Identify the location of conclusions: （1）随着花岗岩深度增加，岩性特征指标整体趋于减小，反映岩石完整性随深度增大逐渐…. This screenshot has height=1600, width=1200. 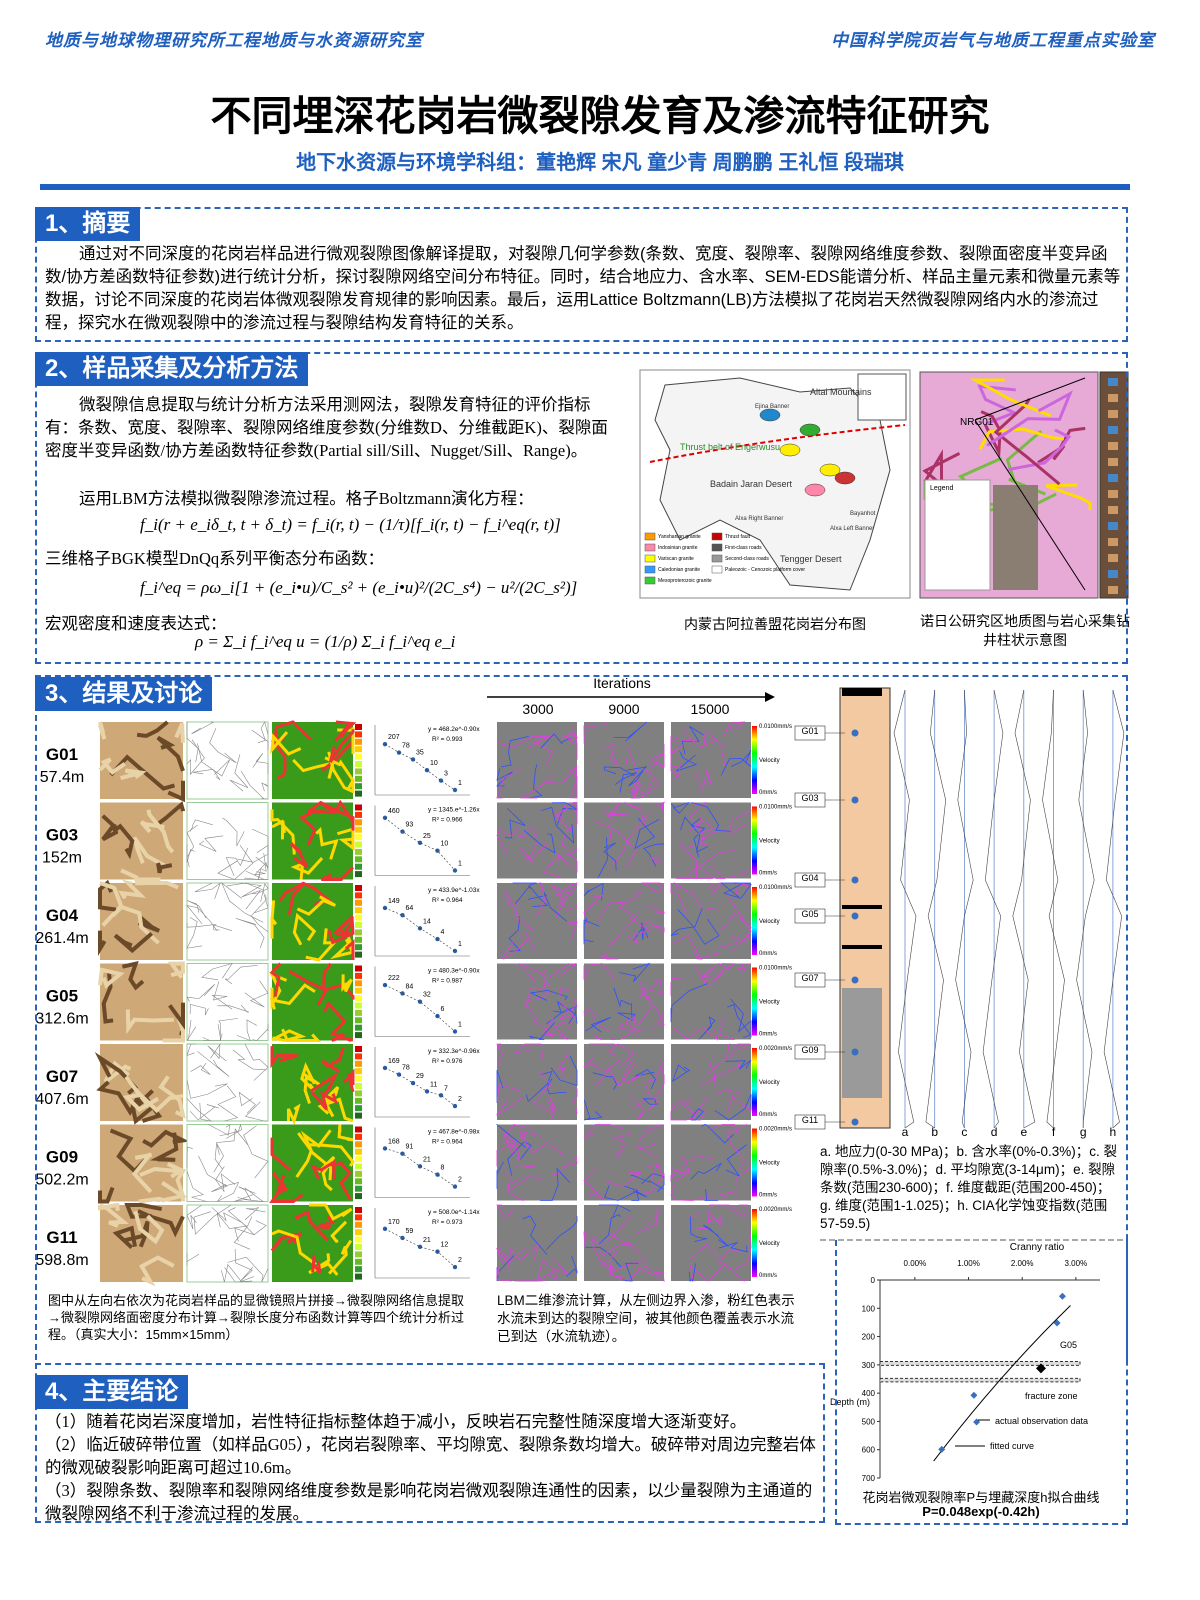
(432, 1467).